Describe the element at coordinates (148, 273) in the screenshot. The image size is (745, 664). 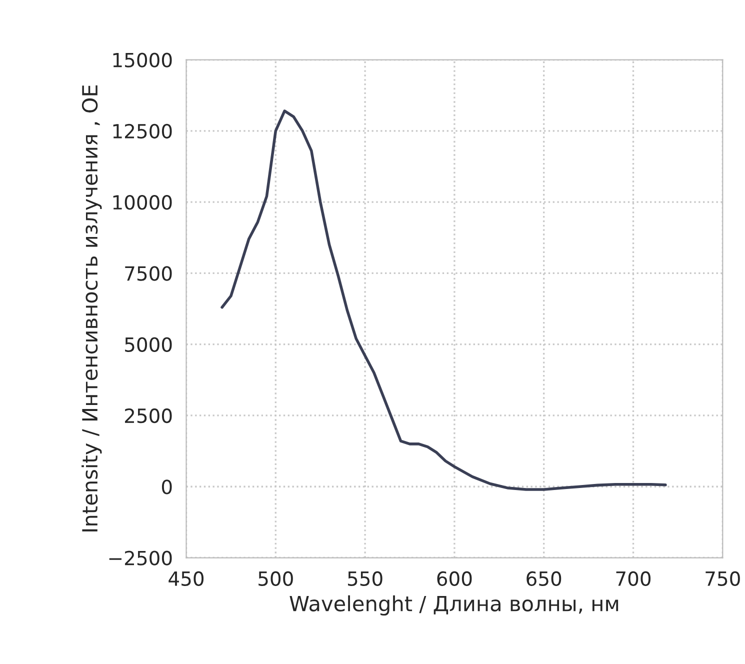
I see `y-tick-label: 7500` at that location.